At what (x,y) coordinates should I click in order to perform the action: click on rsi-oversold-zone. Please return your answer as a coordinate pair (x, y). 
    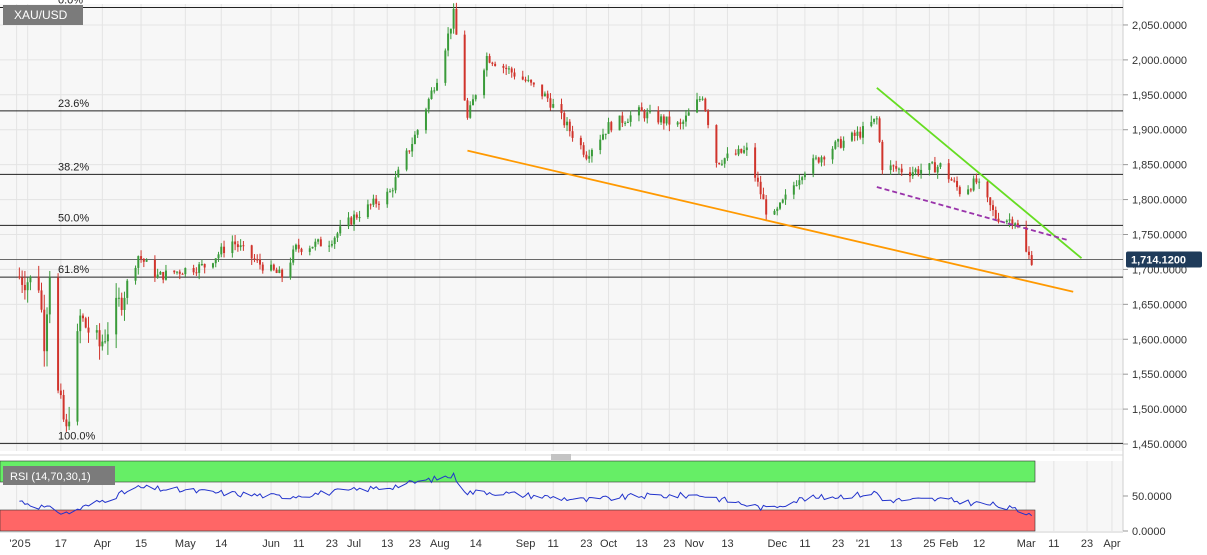
    Looking at the image, I should click on (518, 520).